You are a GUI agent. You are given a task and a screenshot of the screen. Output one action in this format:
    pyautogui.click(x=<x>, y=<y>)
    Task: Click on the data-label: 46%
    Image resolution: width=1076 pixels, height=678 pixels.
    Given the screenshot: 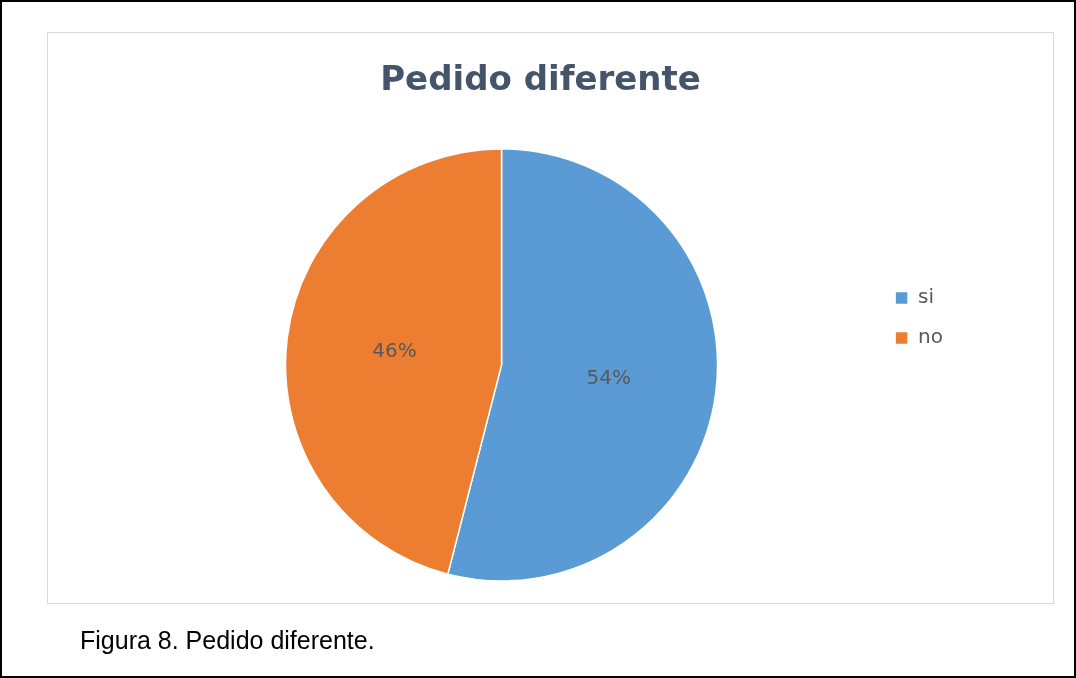 What is the action you would take?
    pyautogui.click(x=394, y=349)
    